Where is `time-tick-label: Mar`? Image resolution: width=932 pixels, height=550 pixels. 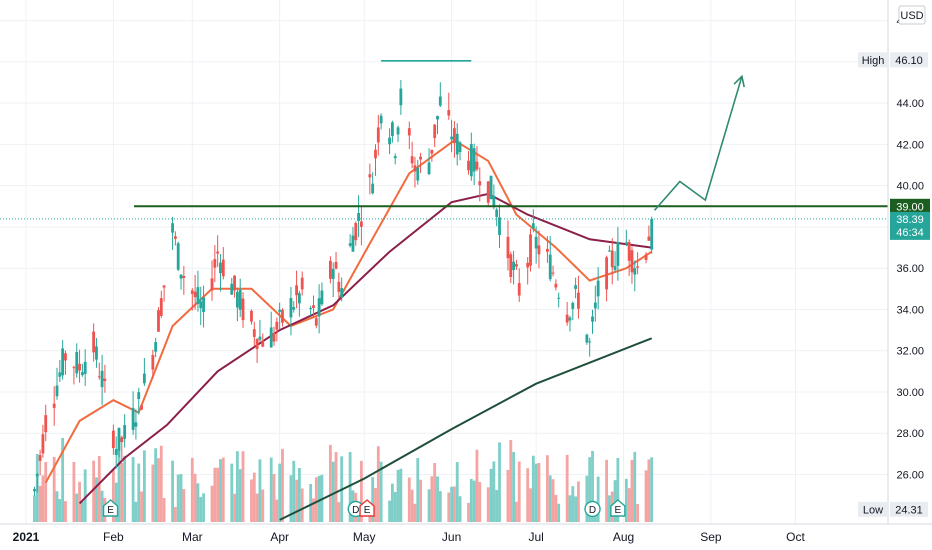 time-tick-label: Mar is located at coordinates (192, 537).